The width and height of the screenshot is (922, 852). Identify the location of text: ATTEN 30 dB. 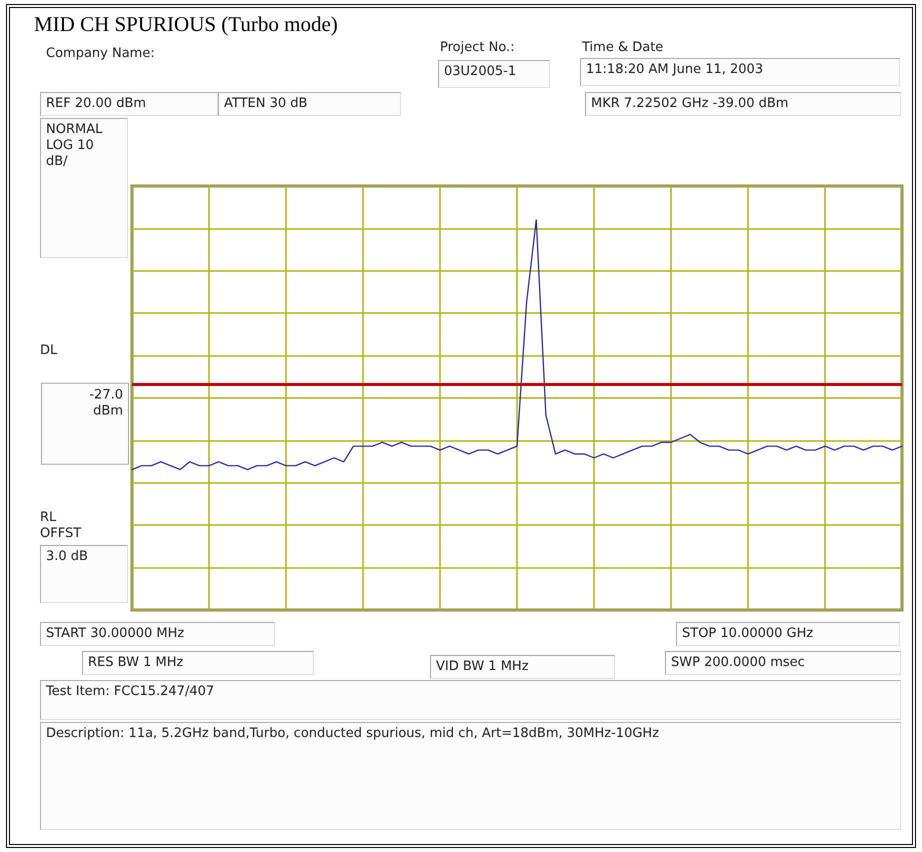
(309, 104).